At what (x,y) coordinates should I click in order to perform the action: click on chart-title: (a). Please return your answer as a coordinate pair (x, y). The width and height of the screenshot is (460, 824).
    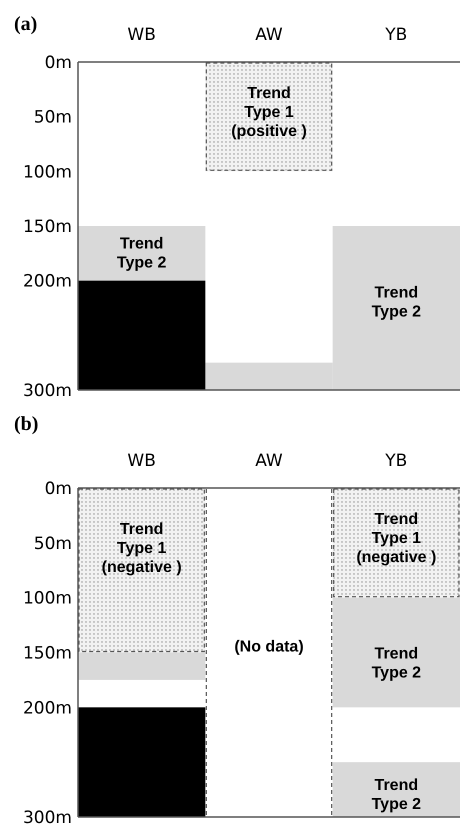
    Looking at the image, I should click on (26, 24).